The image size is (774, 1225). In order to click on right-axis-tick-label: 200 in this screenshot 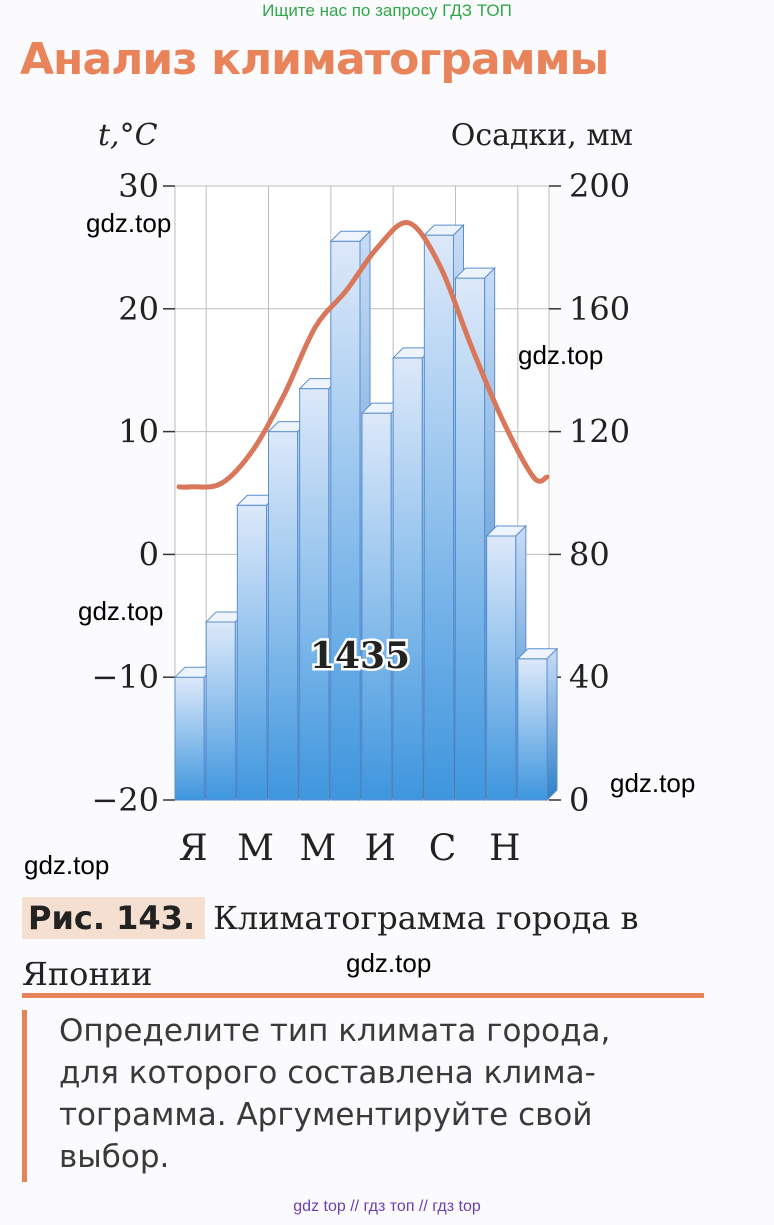, I will do `click(599, 186)`.